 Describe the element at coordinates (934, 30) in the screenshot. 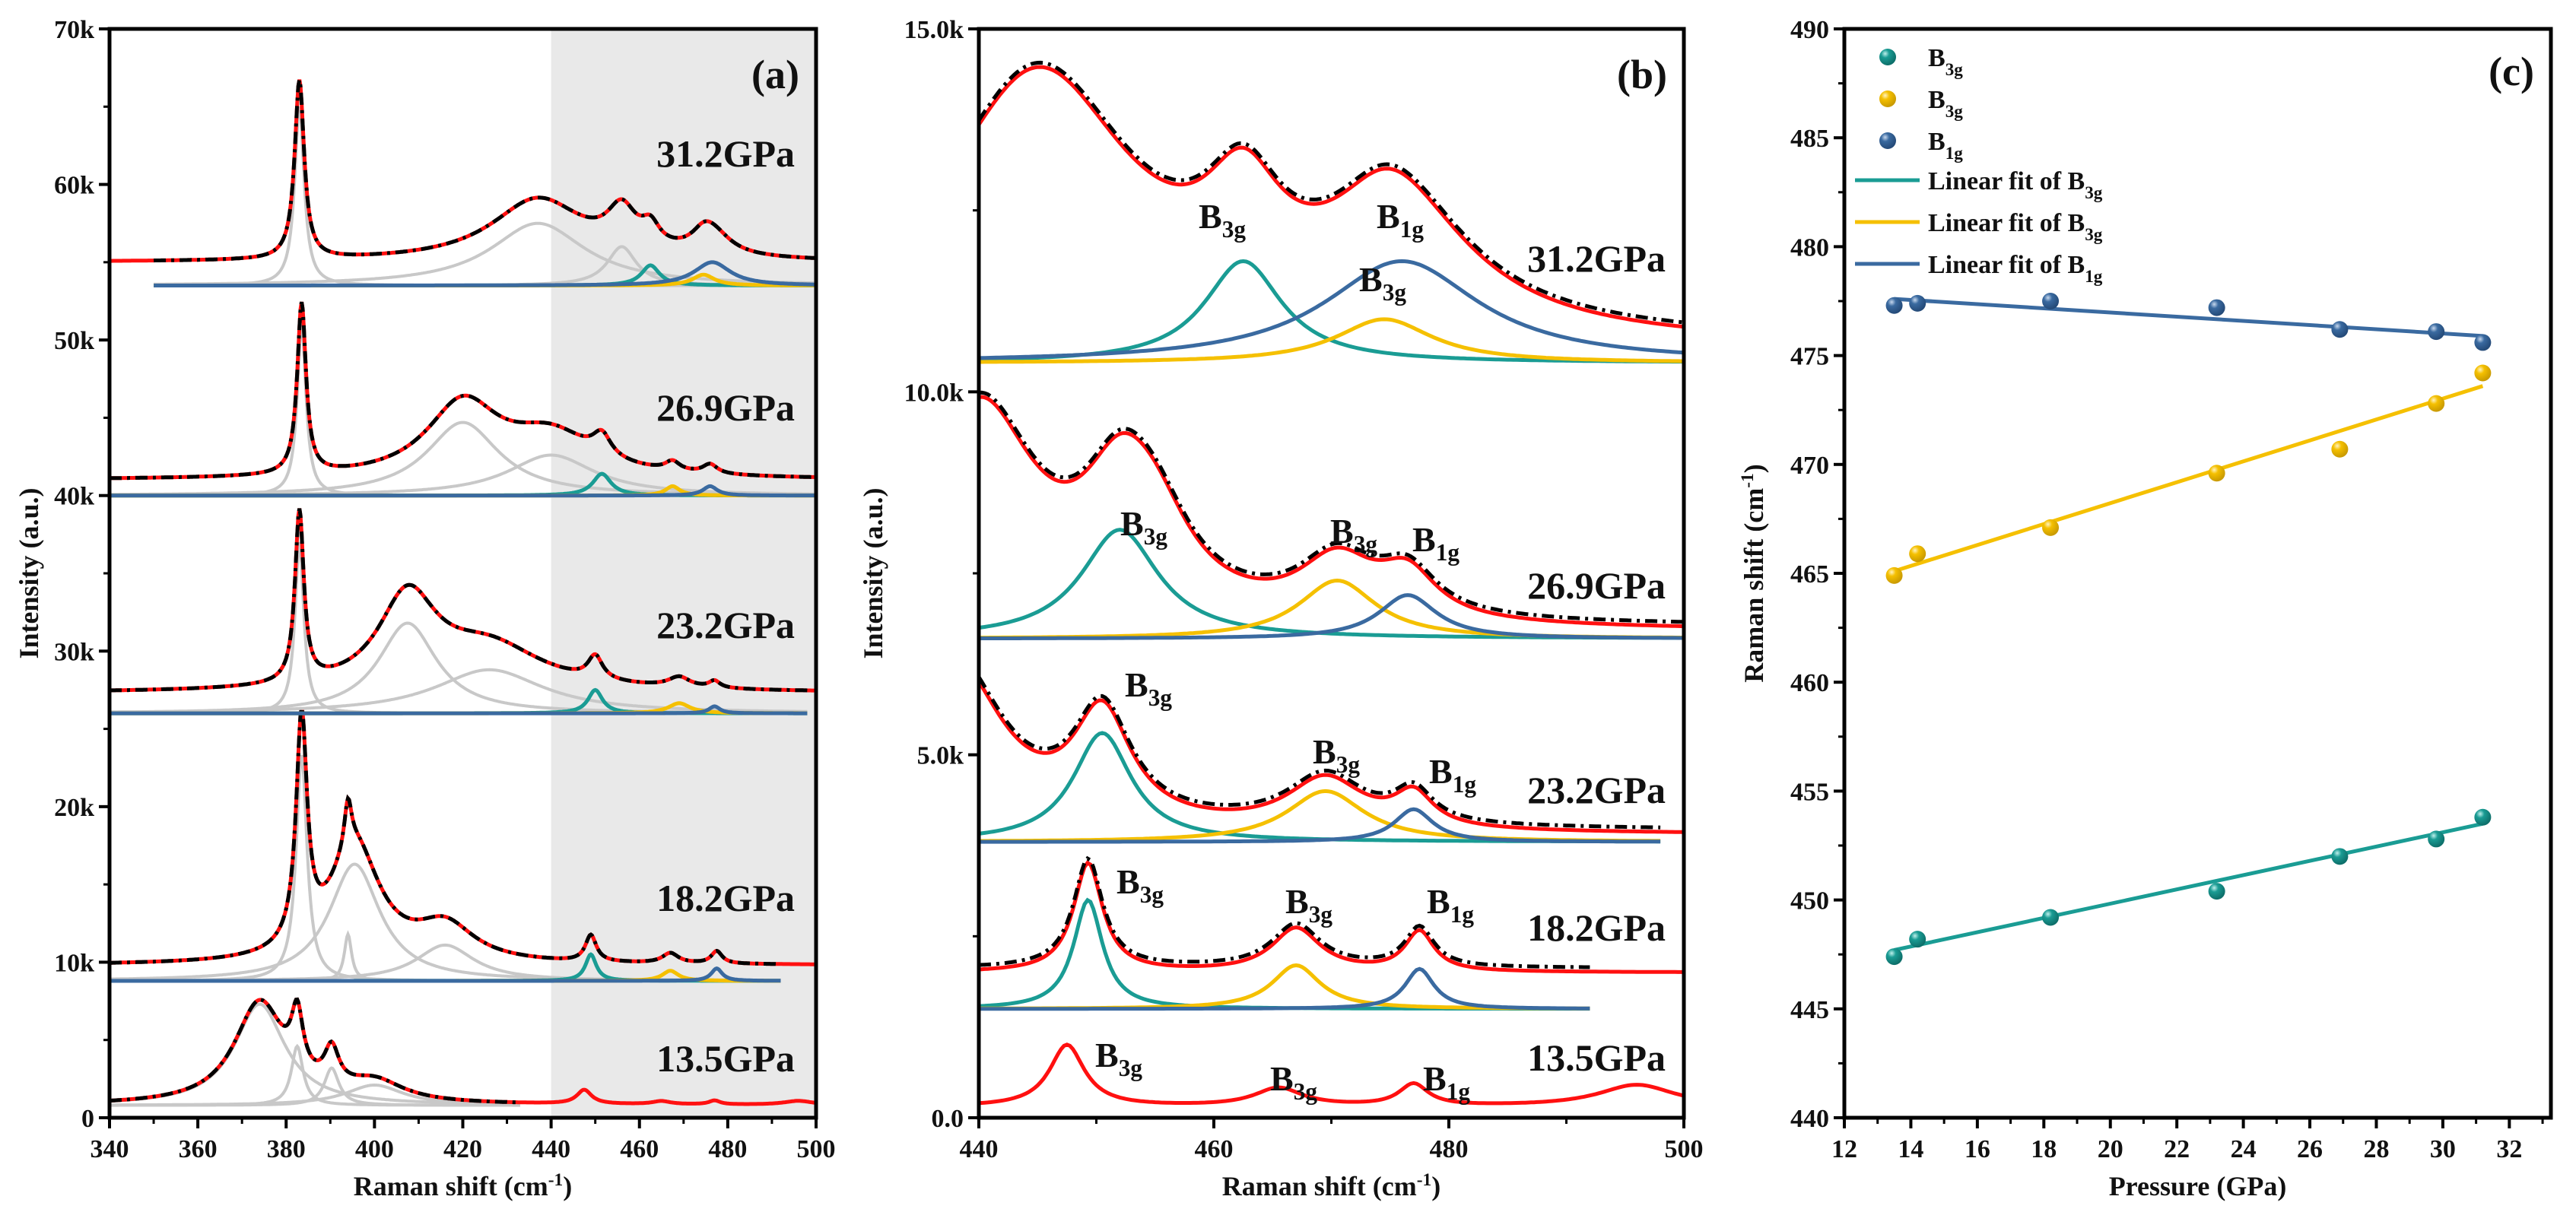

I see `y-tick-label: 15.0k` at that location.